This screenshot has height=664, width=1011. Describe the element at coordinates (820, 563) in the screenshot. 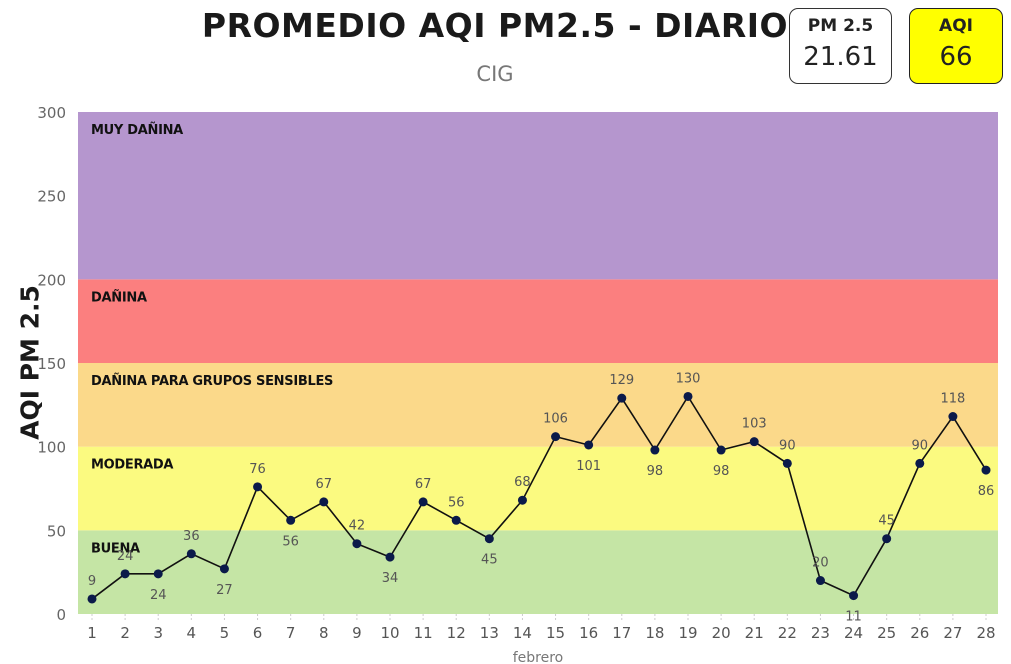

I see `data-label: 20` at that location.